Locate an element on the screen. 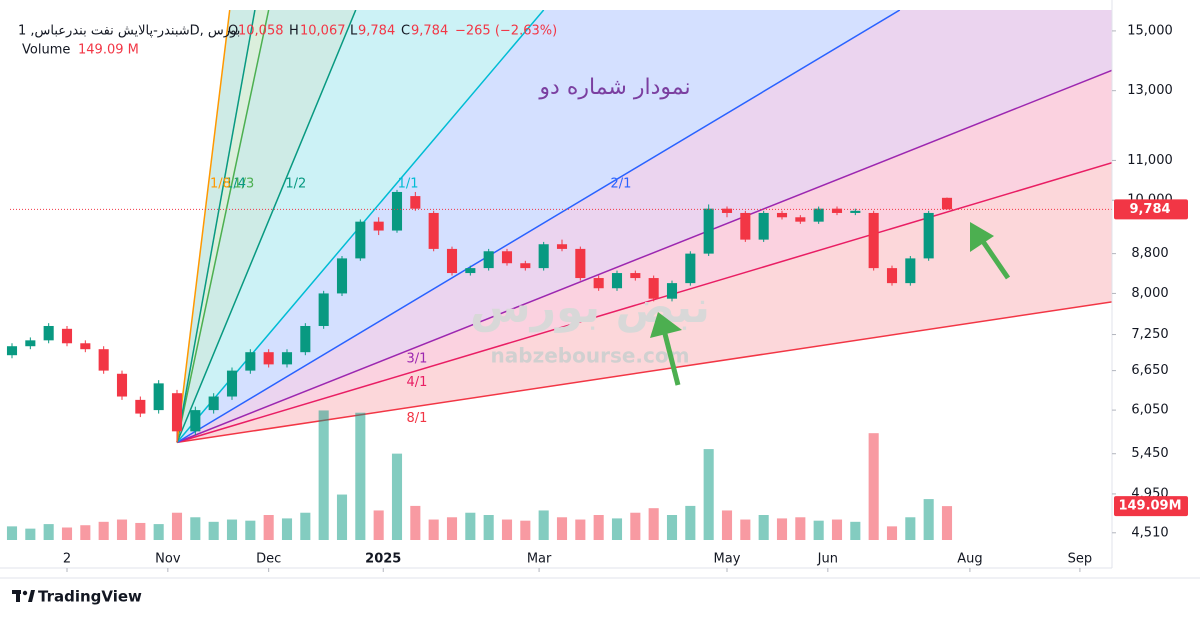 Image resolution: width=1200 pixels, height=617 pixels. y-tick-label: 4,510 is located at coordinates (1149, 532).